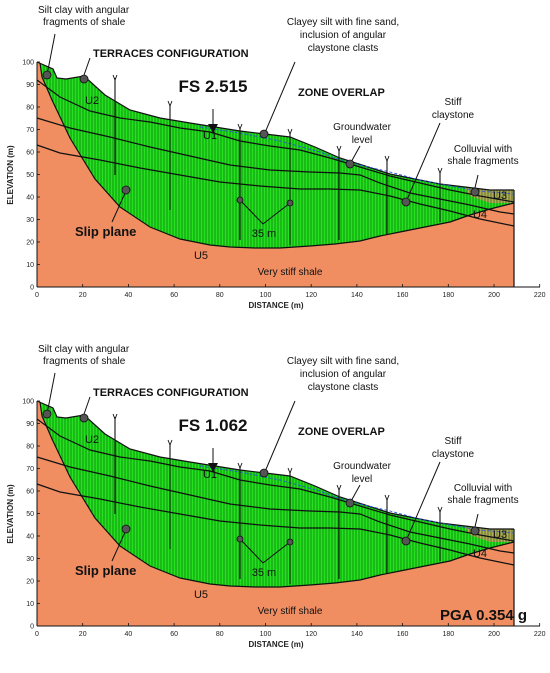 The image size is (550, 673). Describe the element at coordinates (483, 615) in the screenshot. I see `pga-label: PGA 0.354 g` at that location.